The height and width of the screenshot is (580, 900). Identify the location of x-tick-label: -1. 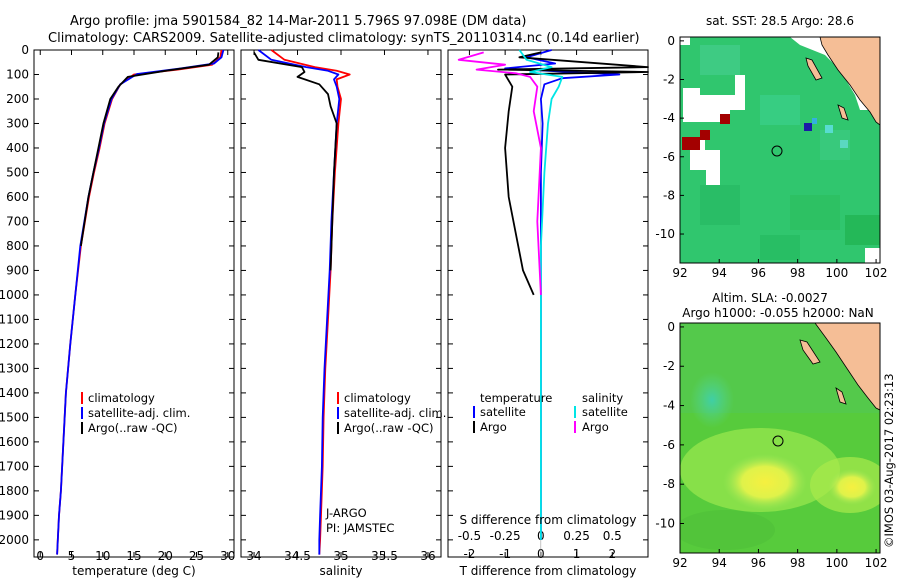
(505, 554).